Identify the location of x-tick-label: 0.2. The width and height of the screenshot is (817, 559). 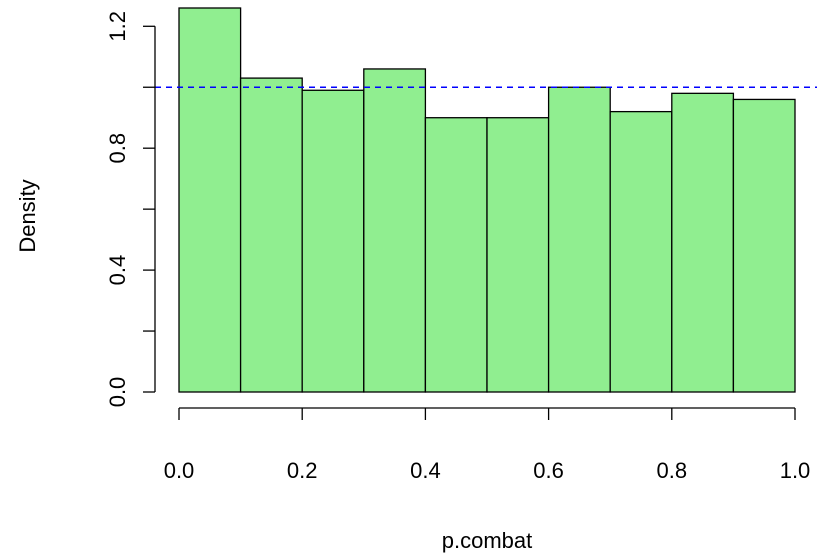
(302, 470).